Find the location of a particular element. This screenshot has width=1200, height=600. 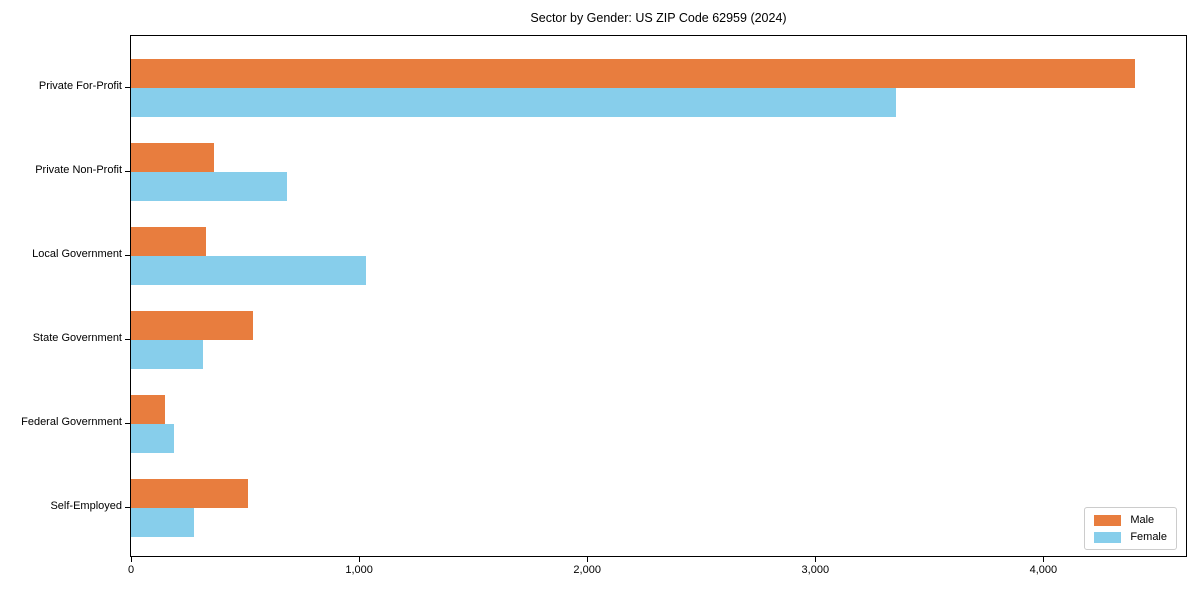

y-axis-category-label: State Government is located at coordinates (77, 338).